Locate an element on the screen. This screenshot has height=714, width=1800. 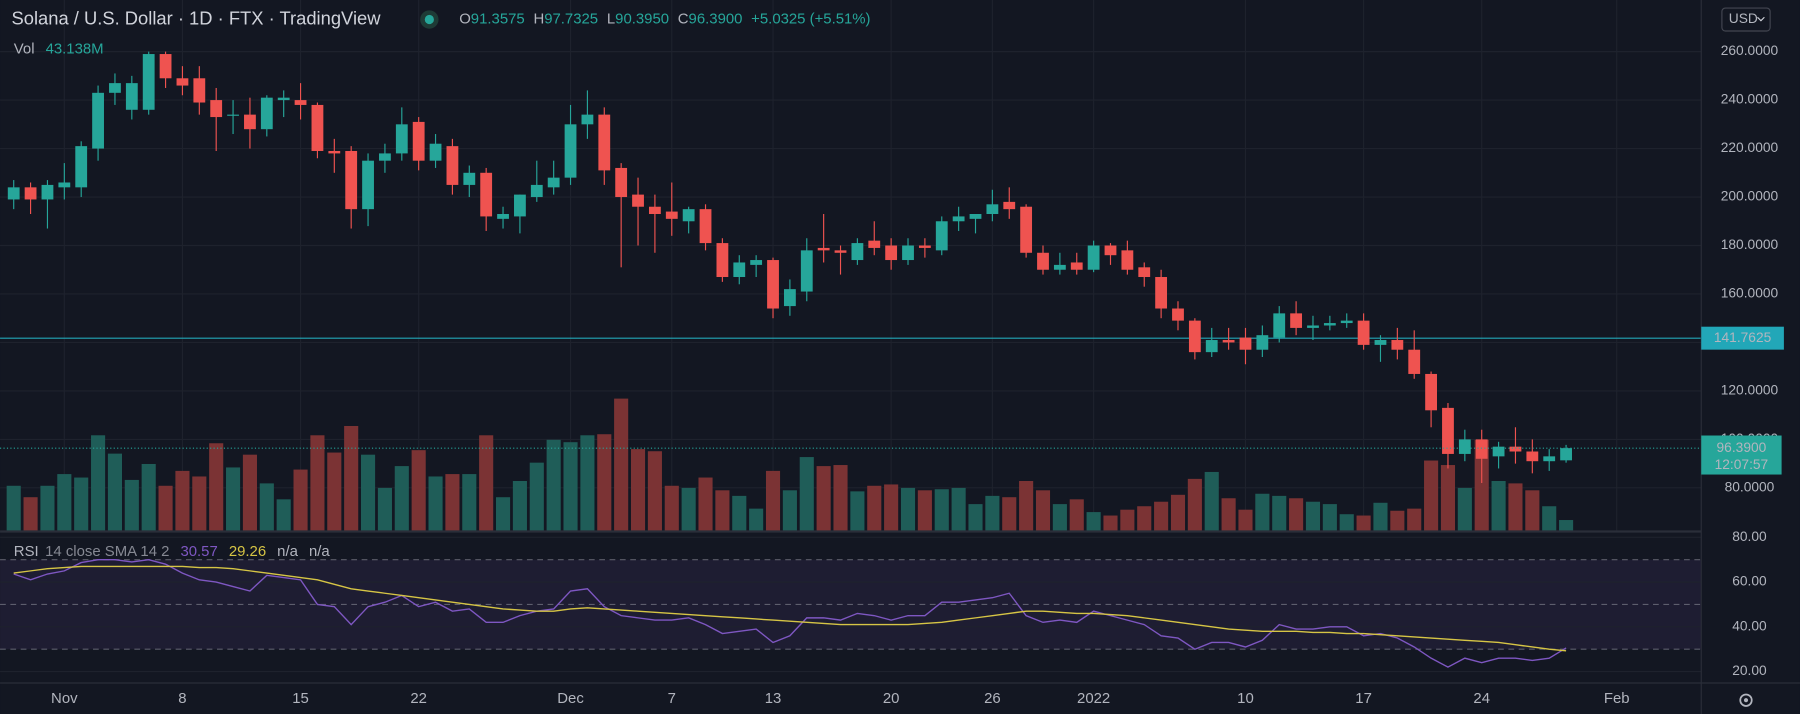
rsi-params: 14 close SMA 14 2 is located at coordinates (107, 551).